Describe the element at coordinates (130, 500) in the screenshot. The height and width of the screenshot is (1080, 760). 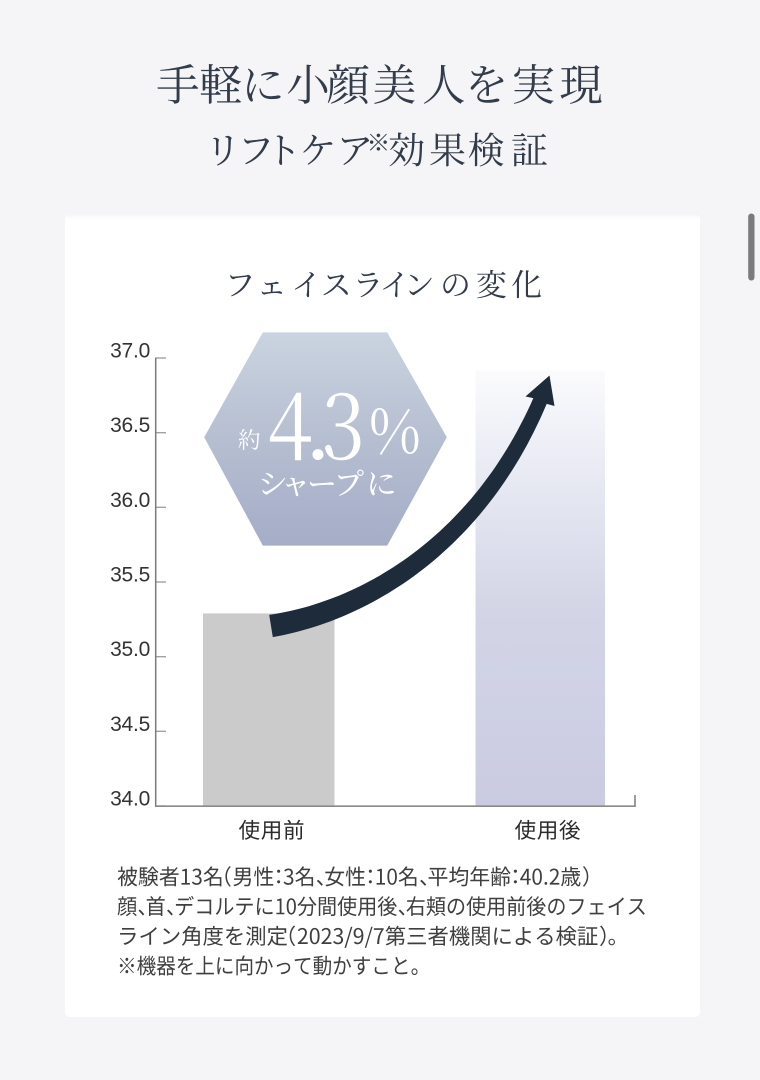
I see `svg-text: 36.0` at that location.